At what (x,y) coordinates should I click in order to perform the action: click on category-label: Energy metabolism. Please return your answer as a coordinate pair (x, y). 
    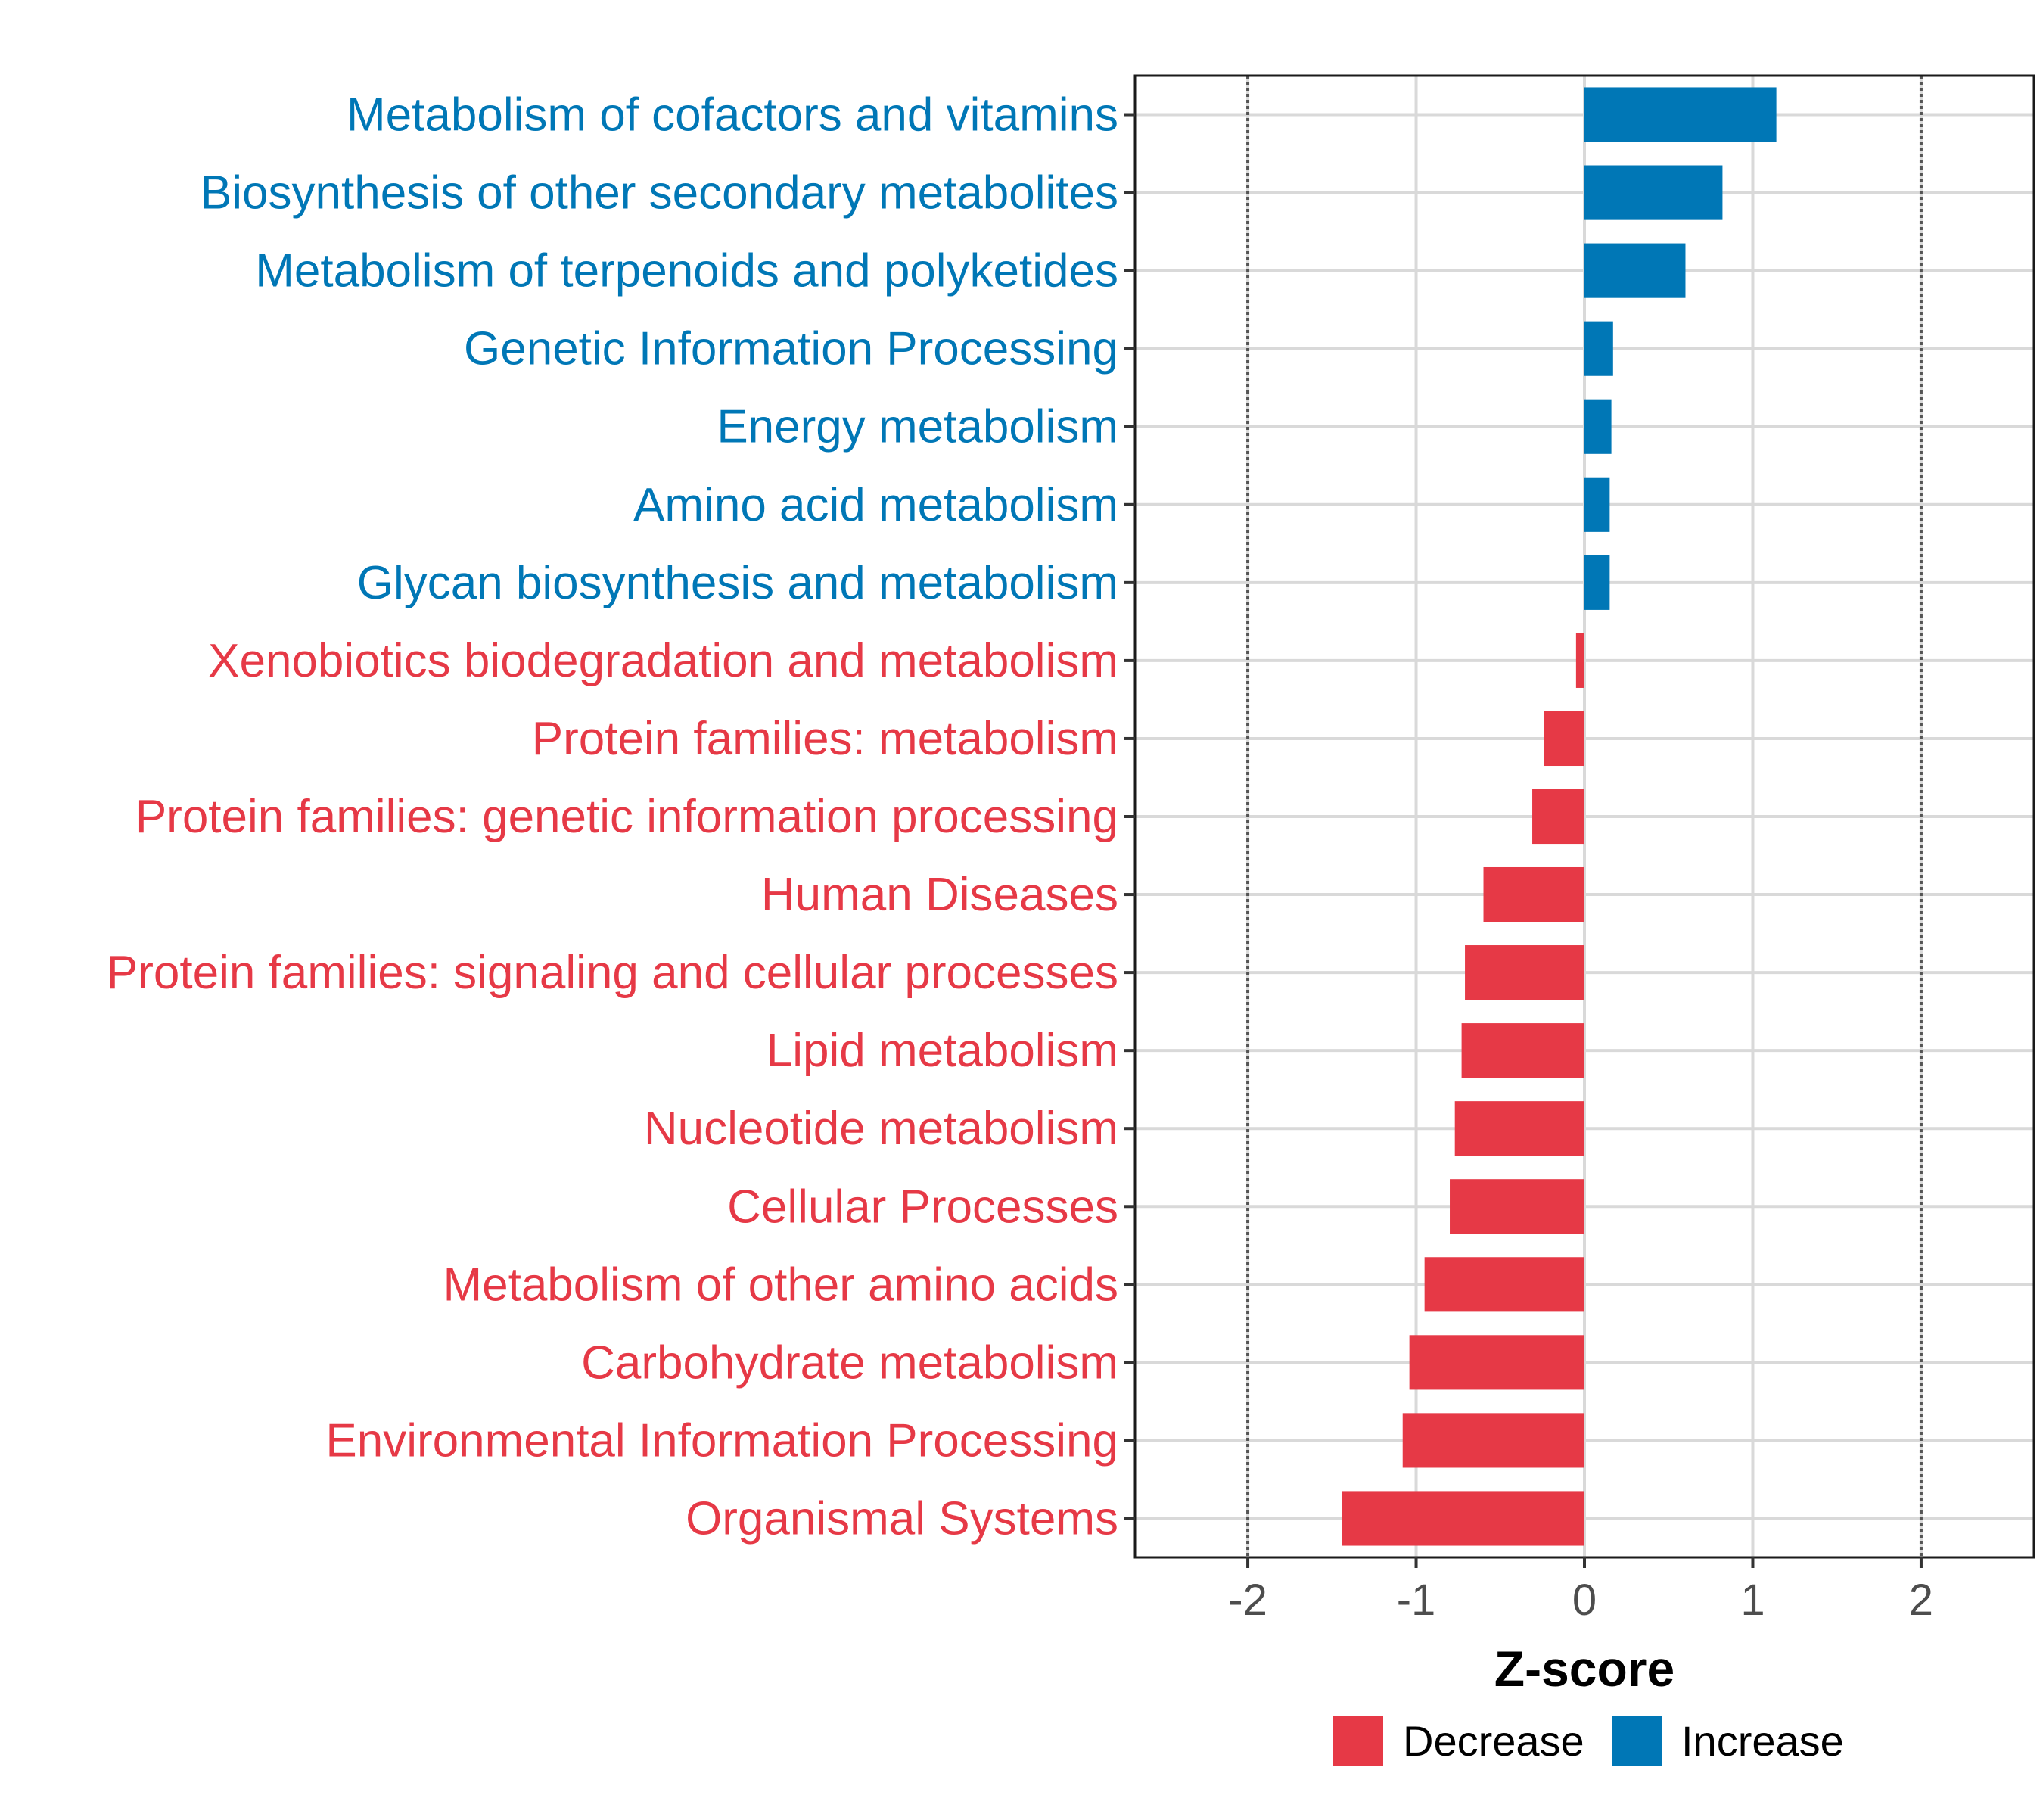
    Looking at the image, I should click on (917, 427).